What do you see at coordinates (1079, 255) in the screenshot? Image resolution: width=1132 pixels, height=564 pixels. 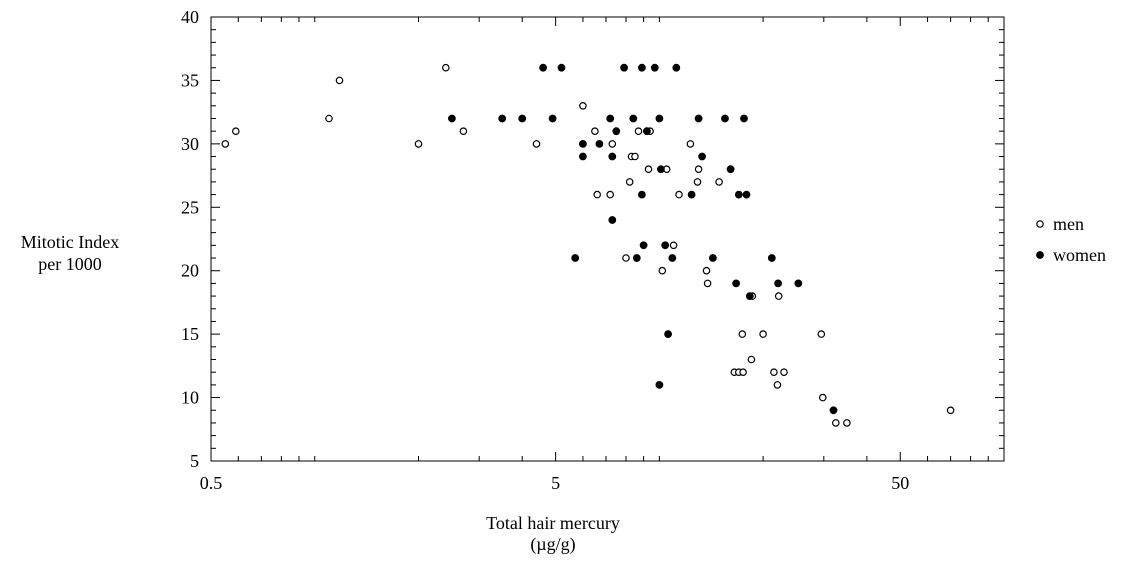 I see `legend-label-women: women` at bounding box center [1079, 255].